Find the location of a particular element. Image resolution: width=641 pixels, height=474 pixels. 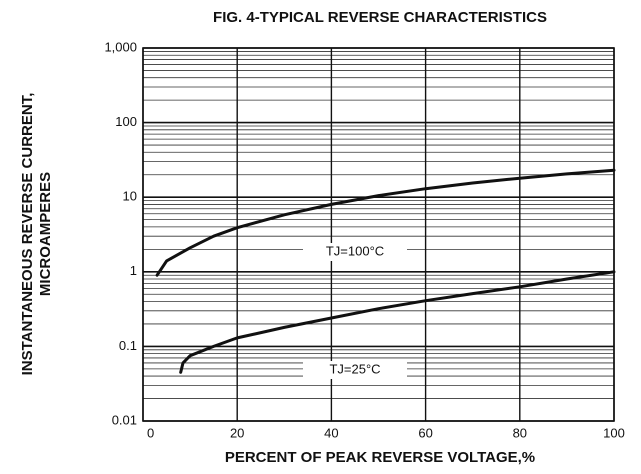

y-tick-label: 0.1 is located at coordinates (128, 345).